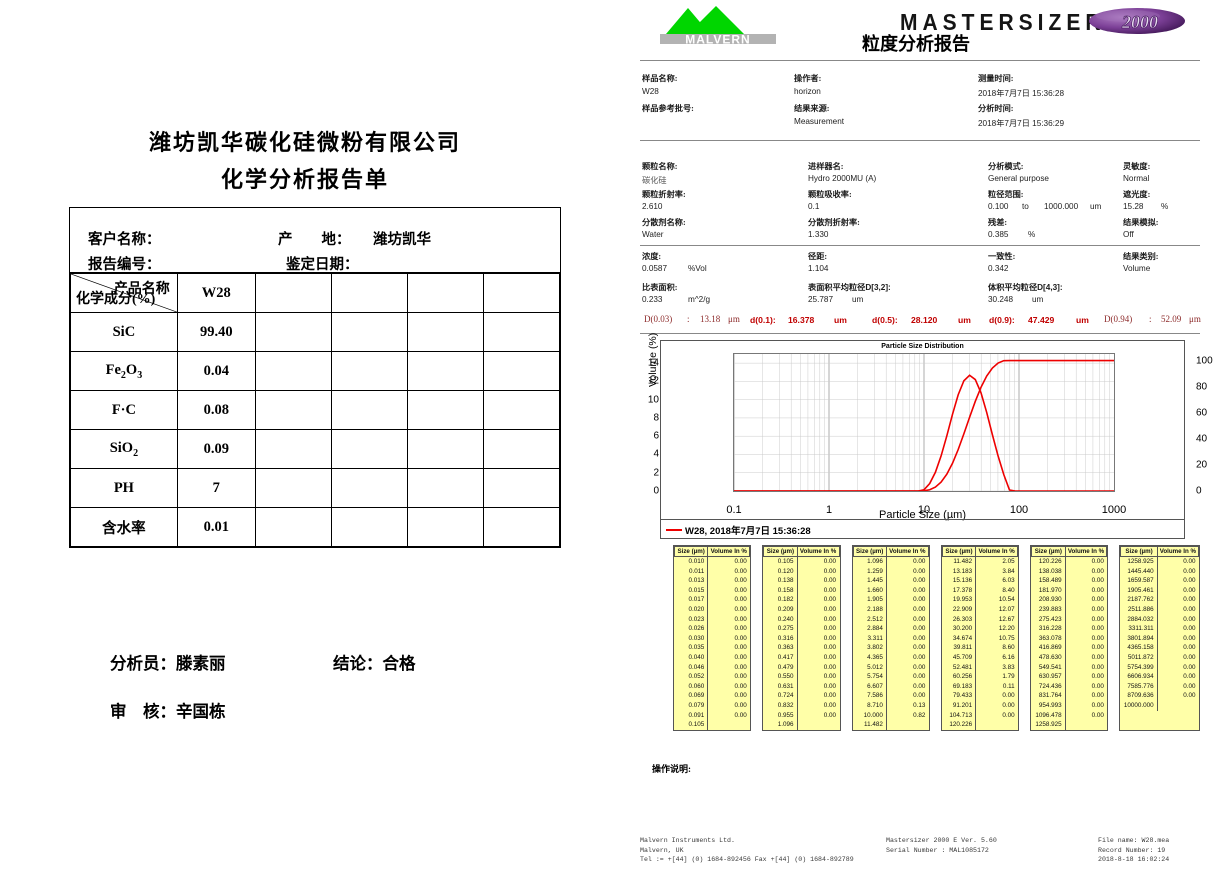  I want to click on d01-unit: um, so click(840, 320).